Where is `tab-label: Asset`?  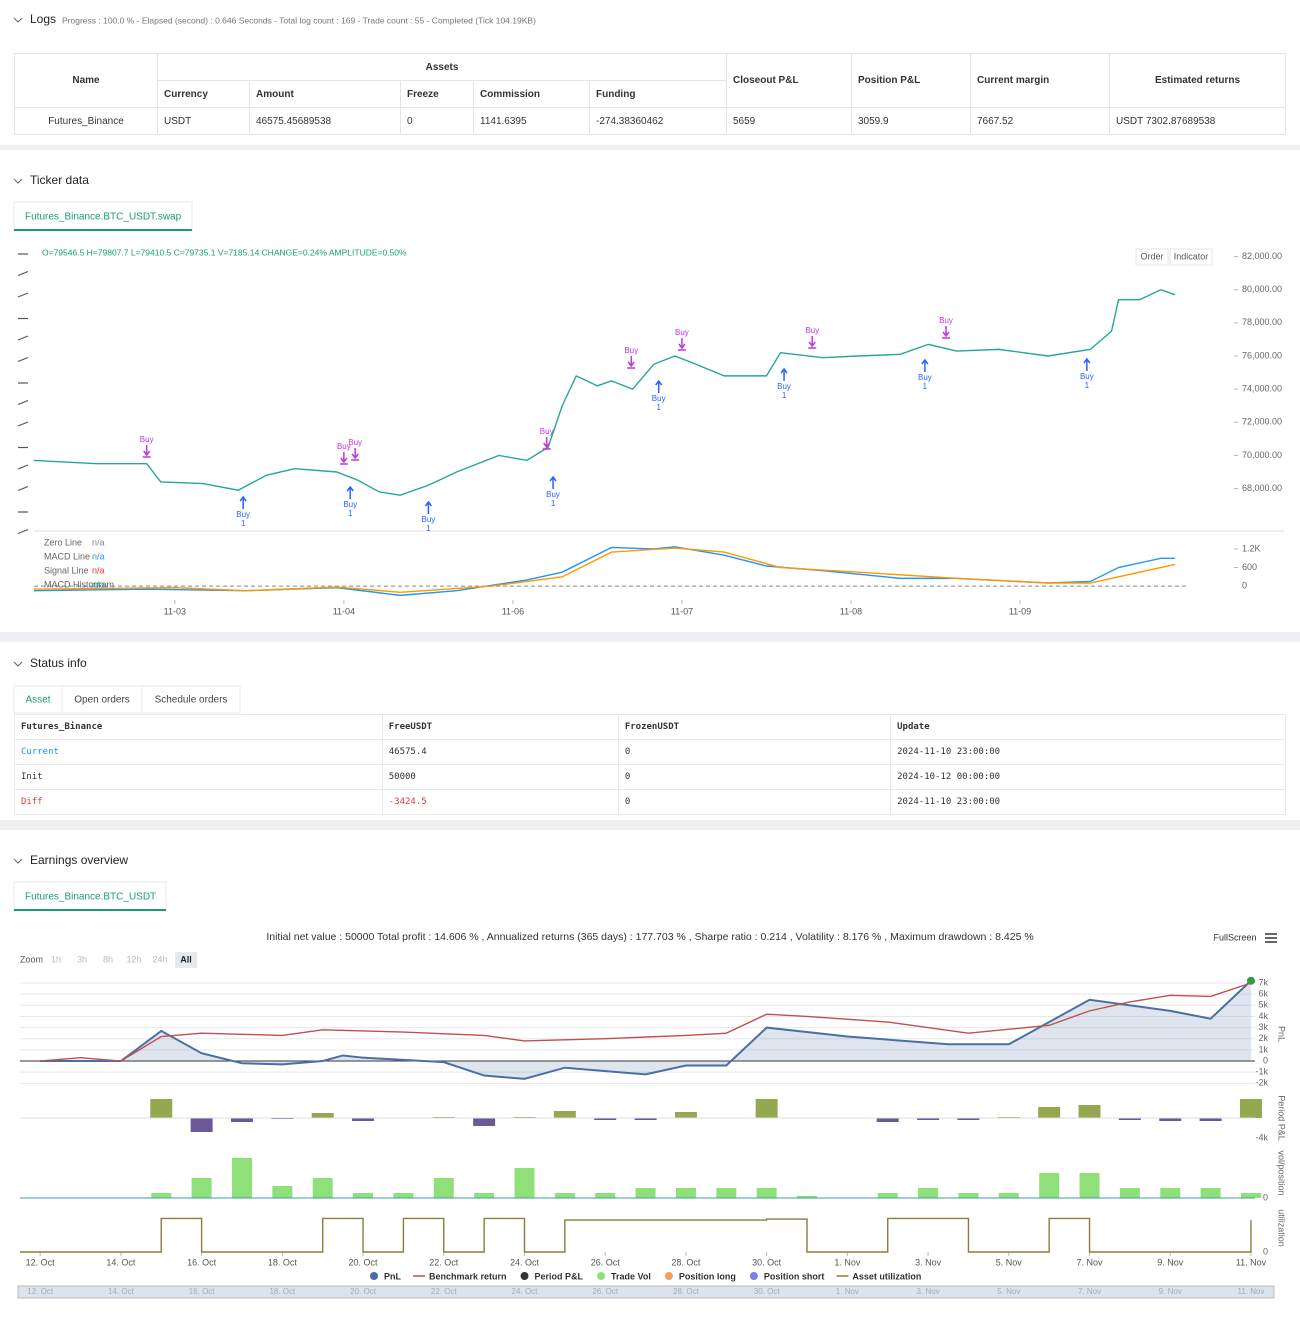
tab-label: Asset is located at coordinates (37, 700).